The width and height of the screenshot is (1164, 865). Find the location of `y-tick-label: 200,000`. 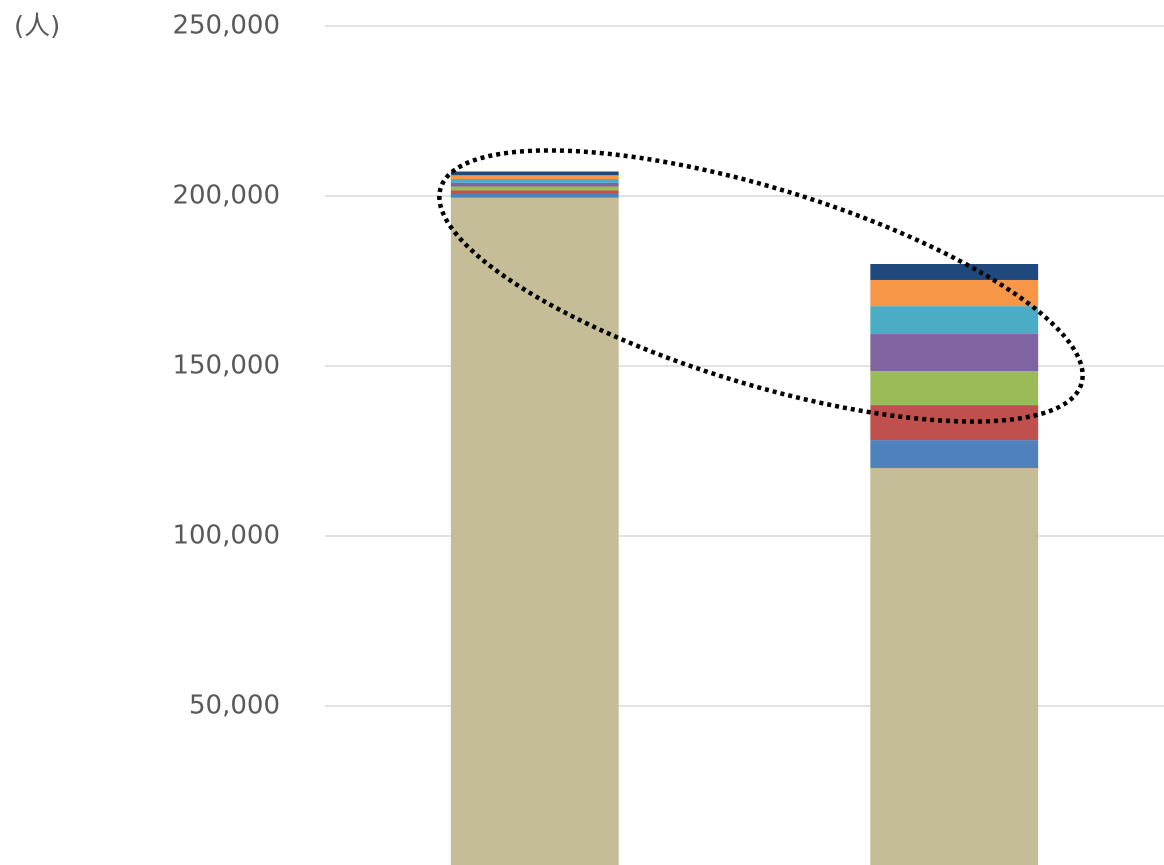

y-tick-label: 200,000 is located at coordinates (226, 196).